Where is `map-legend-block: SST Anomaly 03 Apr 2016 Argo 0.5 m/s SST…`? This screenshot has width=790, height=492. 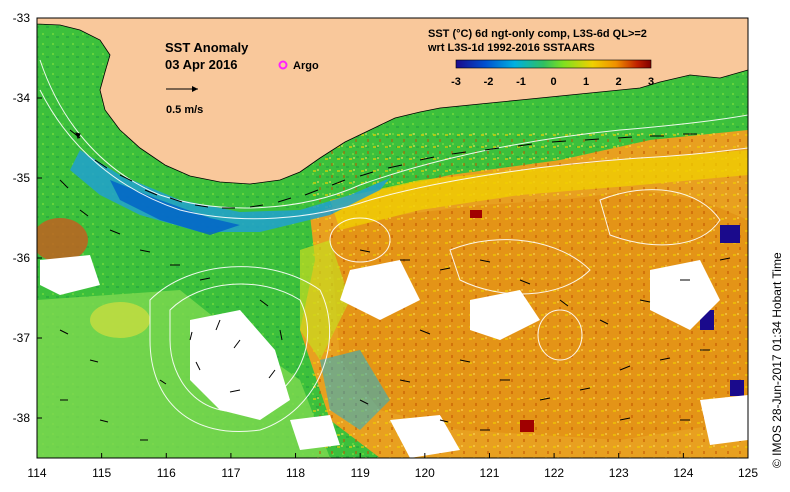 map-legend-block: SST Anomaly 03 Apr 2016 Argo 0.5 m/s SST… is located at coordinates (409, 72).